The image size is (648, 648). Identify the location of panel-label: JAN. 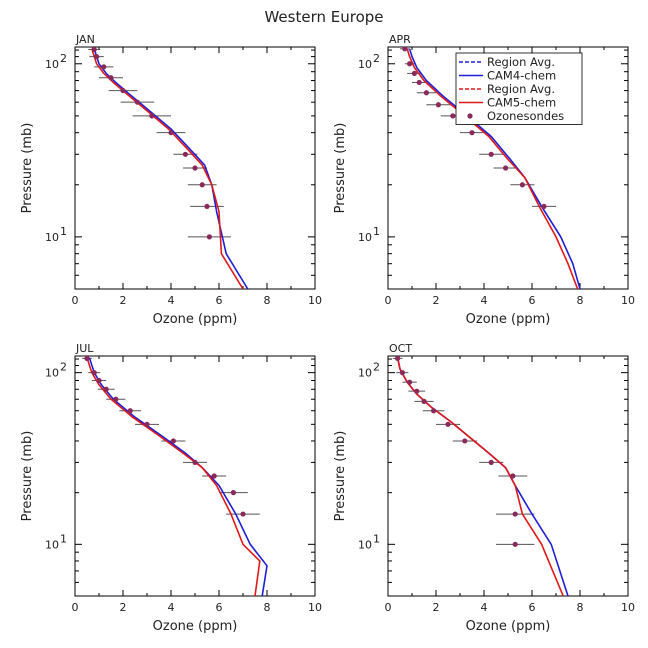
(85, 39).